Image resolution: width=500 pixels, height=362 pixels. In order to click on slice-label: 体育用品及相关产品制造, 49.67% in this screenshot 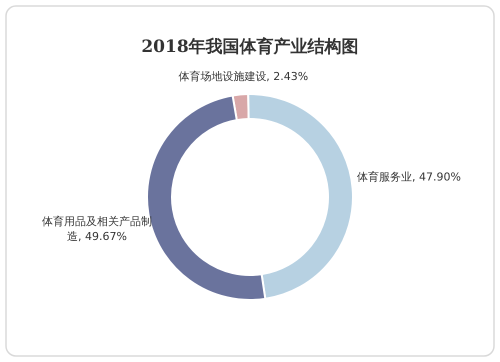, I will do `click(97, 228)`.